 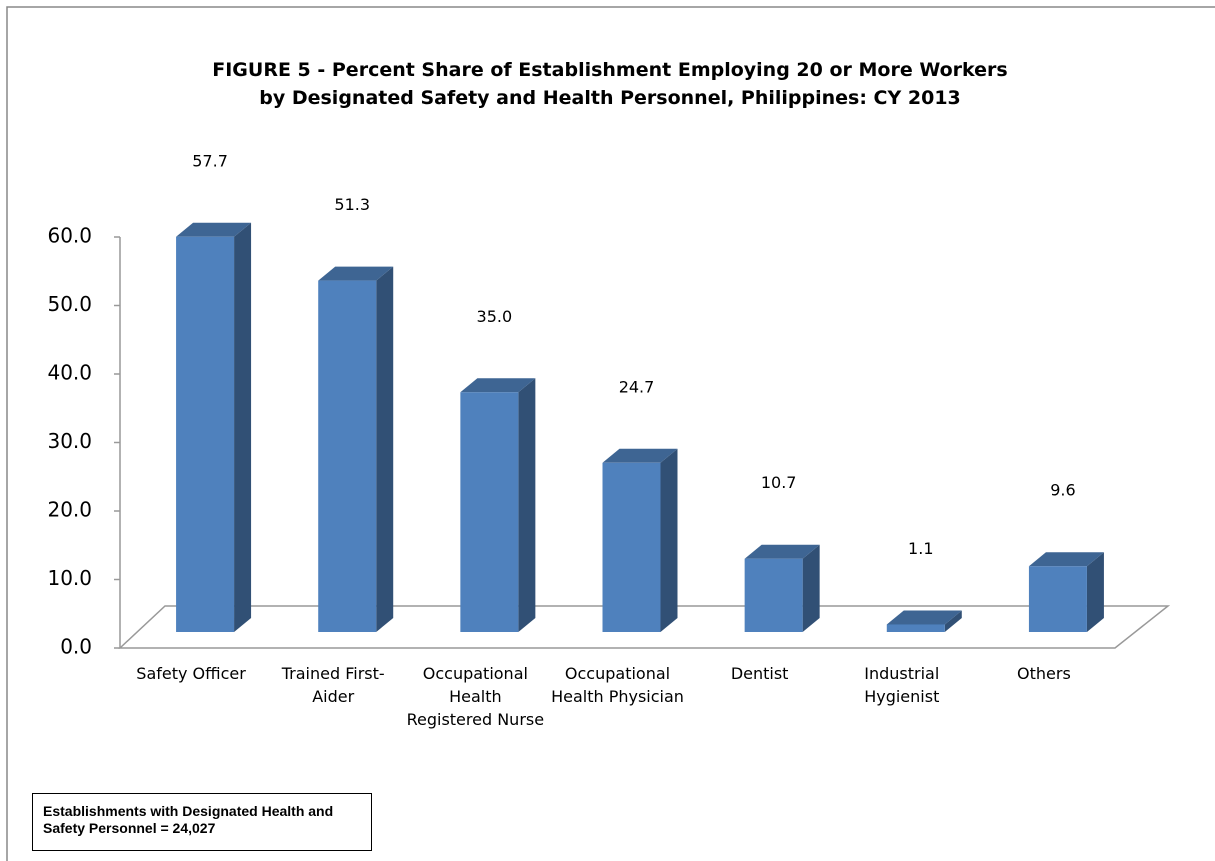 I want to click on x-tick-label: Industrial Hygienist, so click(x=902, y=685).